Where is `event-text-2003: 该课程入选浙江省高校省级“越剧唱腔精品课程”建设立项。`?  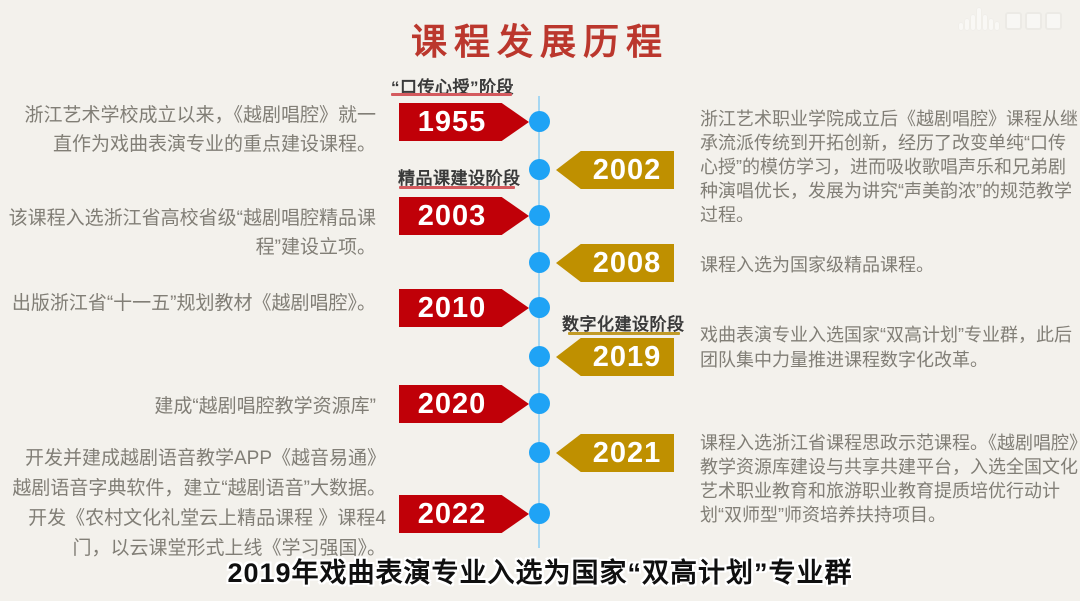 event-text-2003: 该课程入选浙江省高校省级“越剧唱腔精品课程”建设立项。 is located at coordinates (192, 233).